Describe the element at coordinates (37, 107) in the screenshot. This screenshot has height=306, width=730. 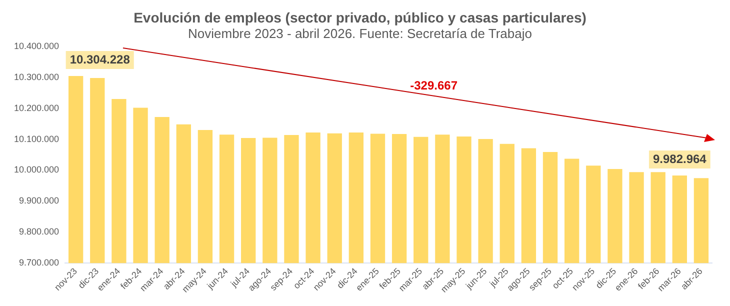
I see `y-tick-label: 10.200.000` at that location.